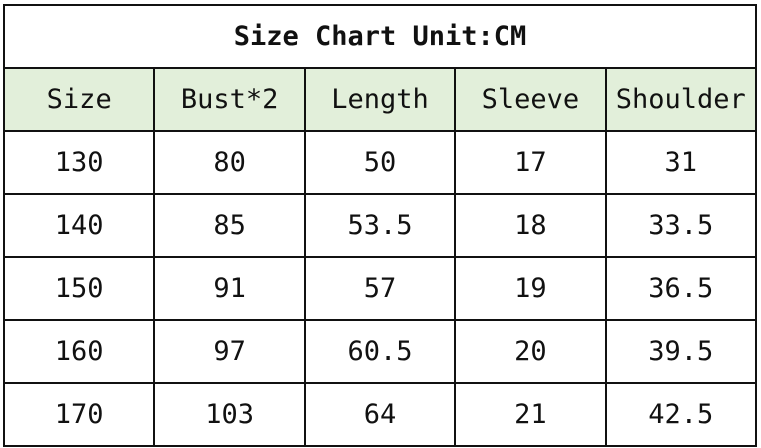 This screenshot has height=448, width=761. I want to click on header-shoulder: Shoulder, so click(681, 99).